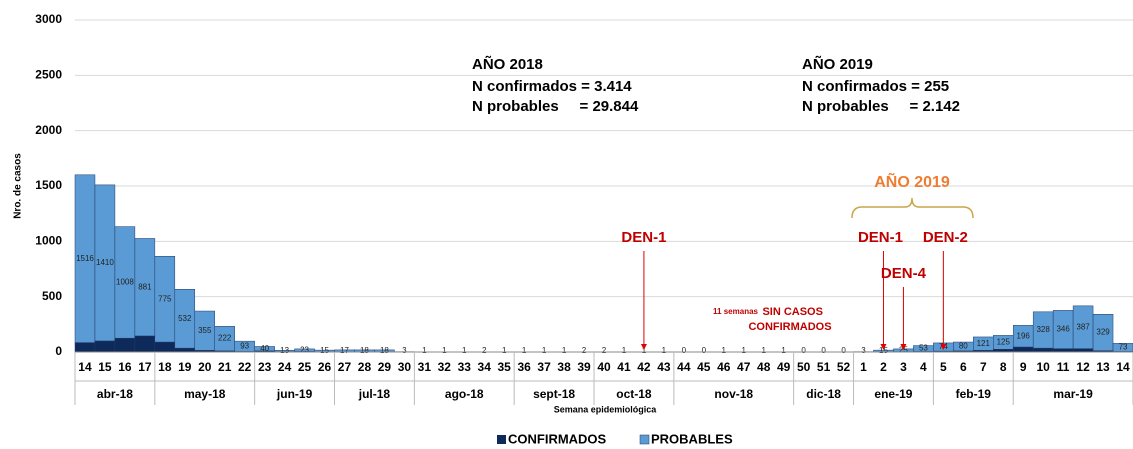  Describe the element at coordinates (365, 367) in the screenshot. I see `x-tick-label: 28` at that location.